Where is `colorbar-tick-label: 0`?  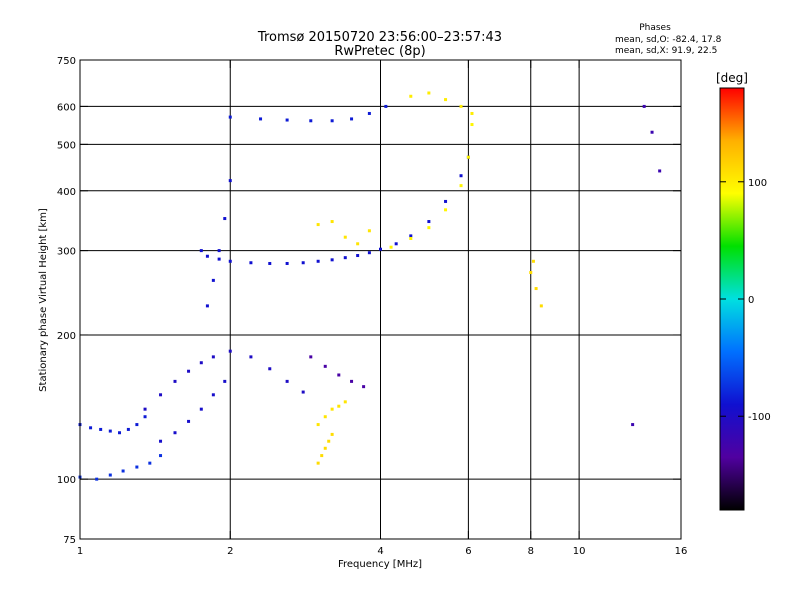
colorbar-tick-label: 0 is located at coordinates (751, 300).